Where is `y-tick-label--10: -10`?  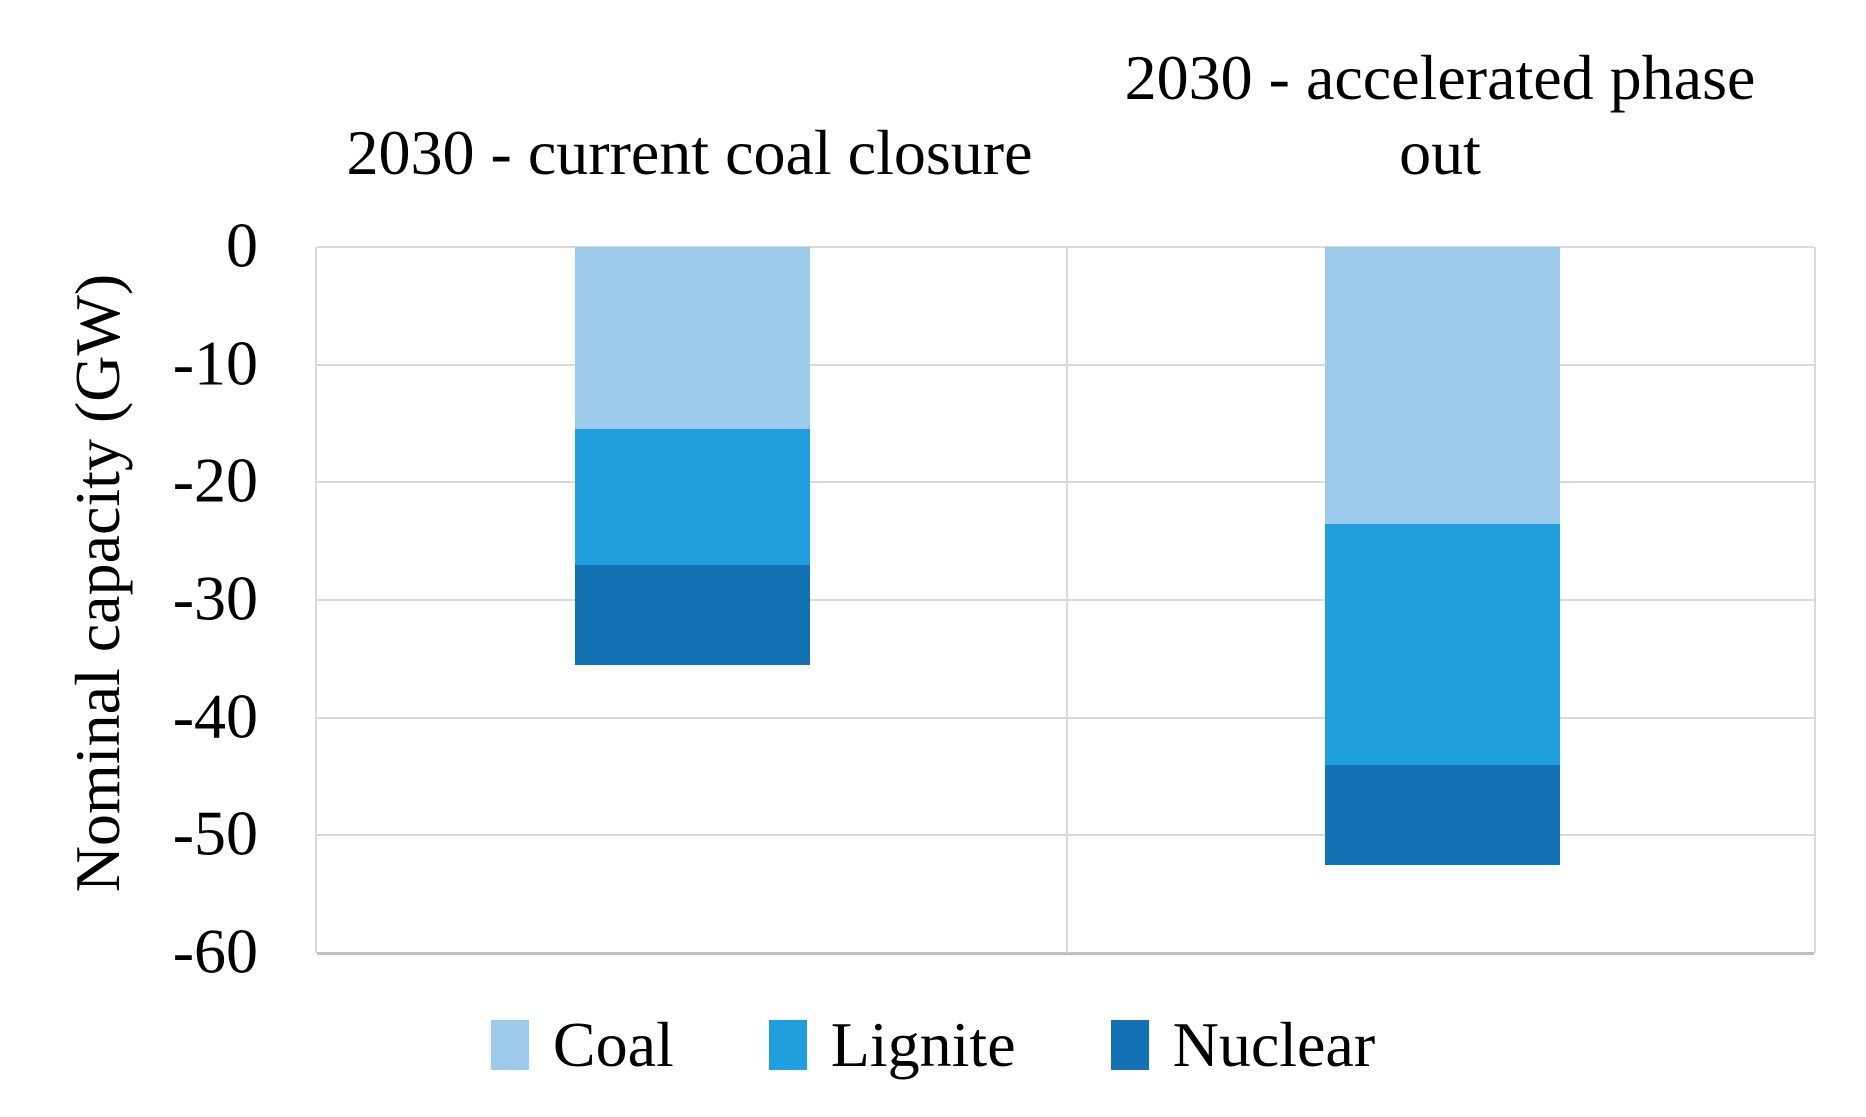
y-tick-label--10: -10 is located at coordinates (215, 363).